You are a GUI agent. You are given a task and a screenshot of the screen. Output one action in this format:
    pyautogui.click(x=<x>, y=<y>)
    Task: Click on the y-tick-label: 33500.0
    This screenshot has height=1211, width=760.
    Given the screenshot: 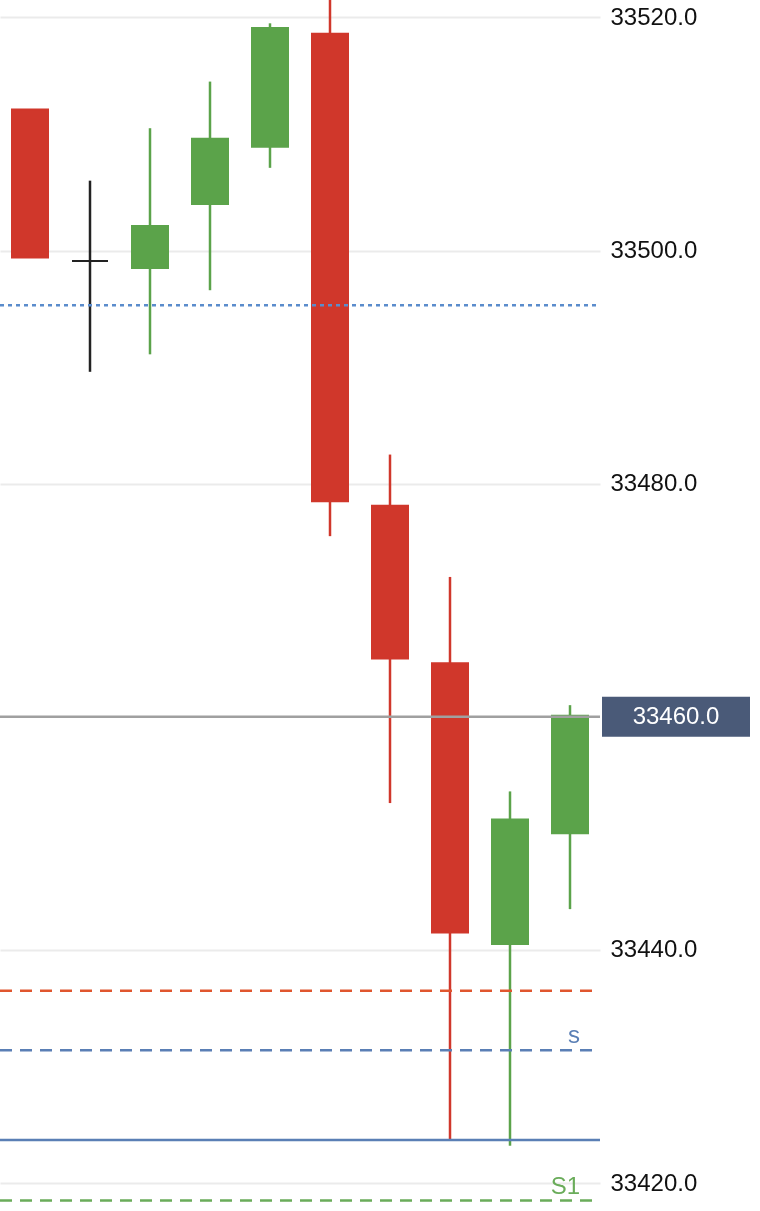 What is the action you would take?
    pyautogui.click(x=654, y=250)
    